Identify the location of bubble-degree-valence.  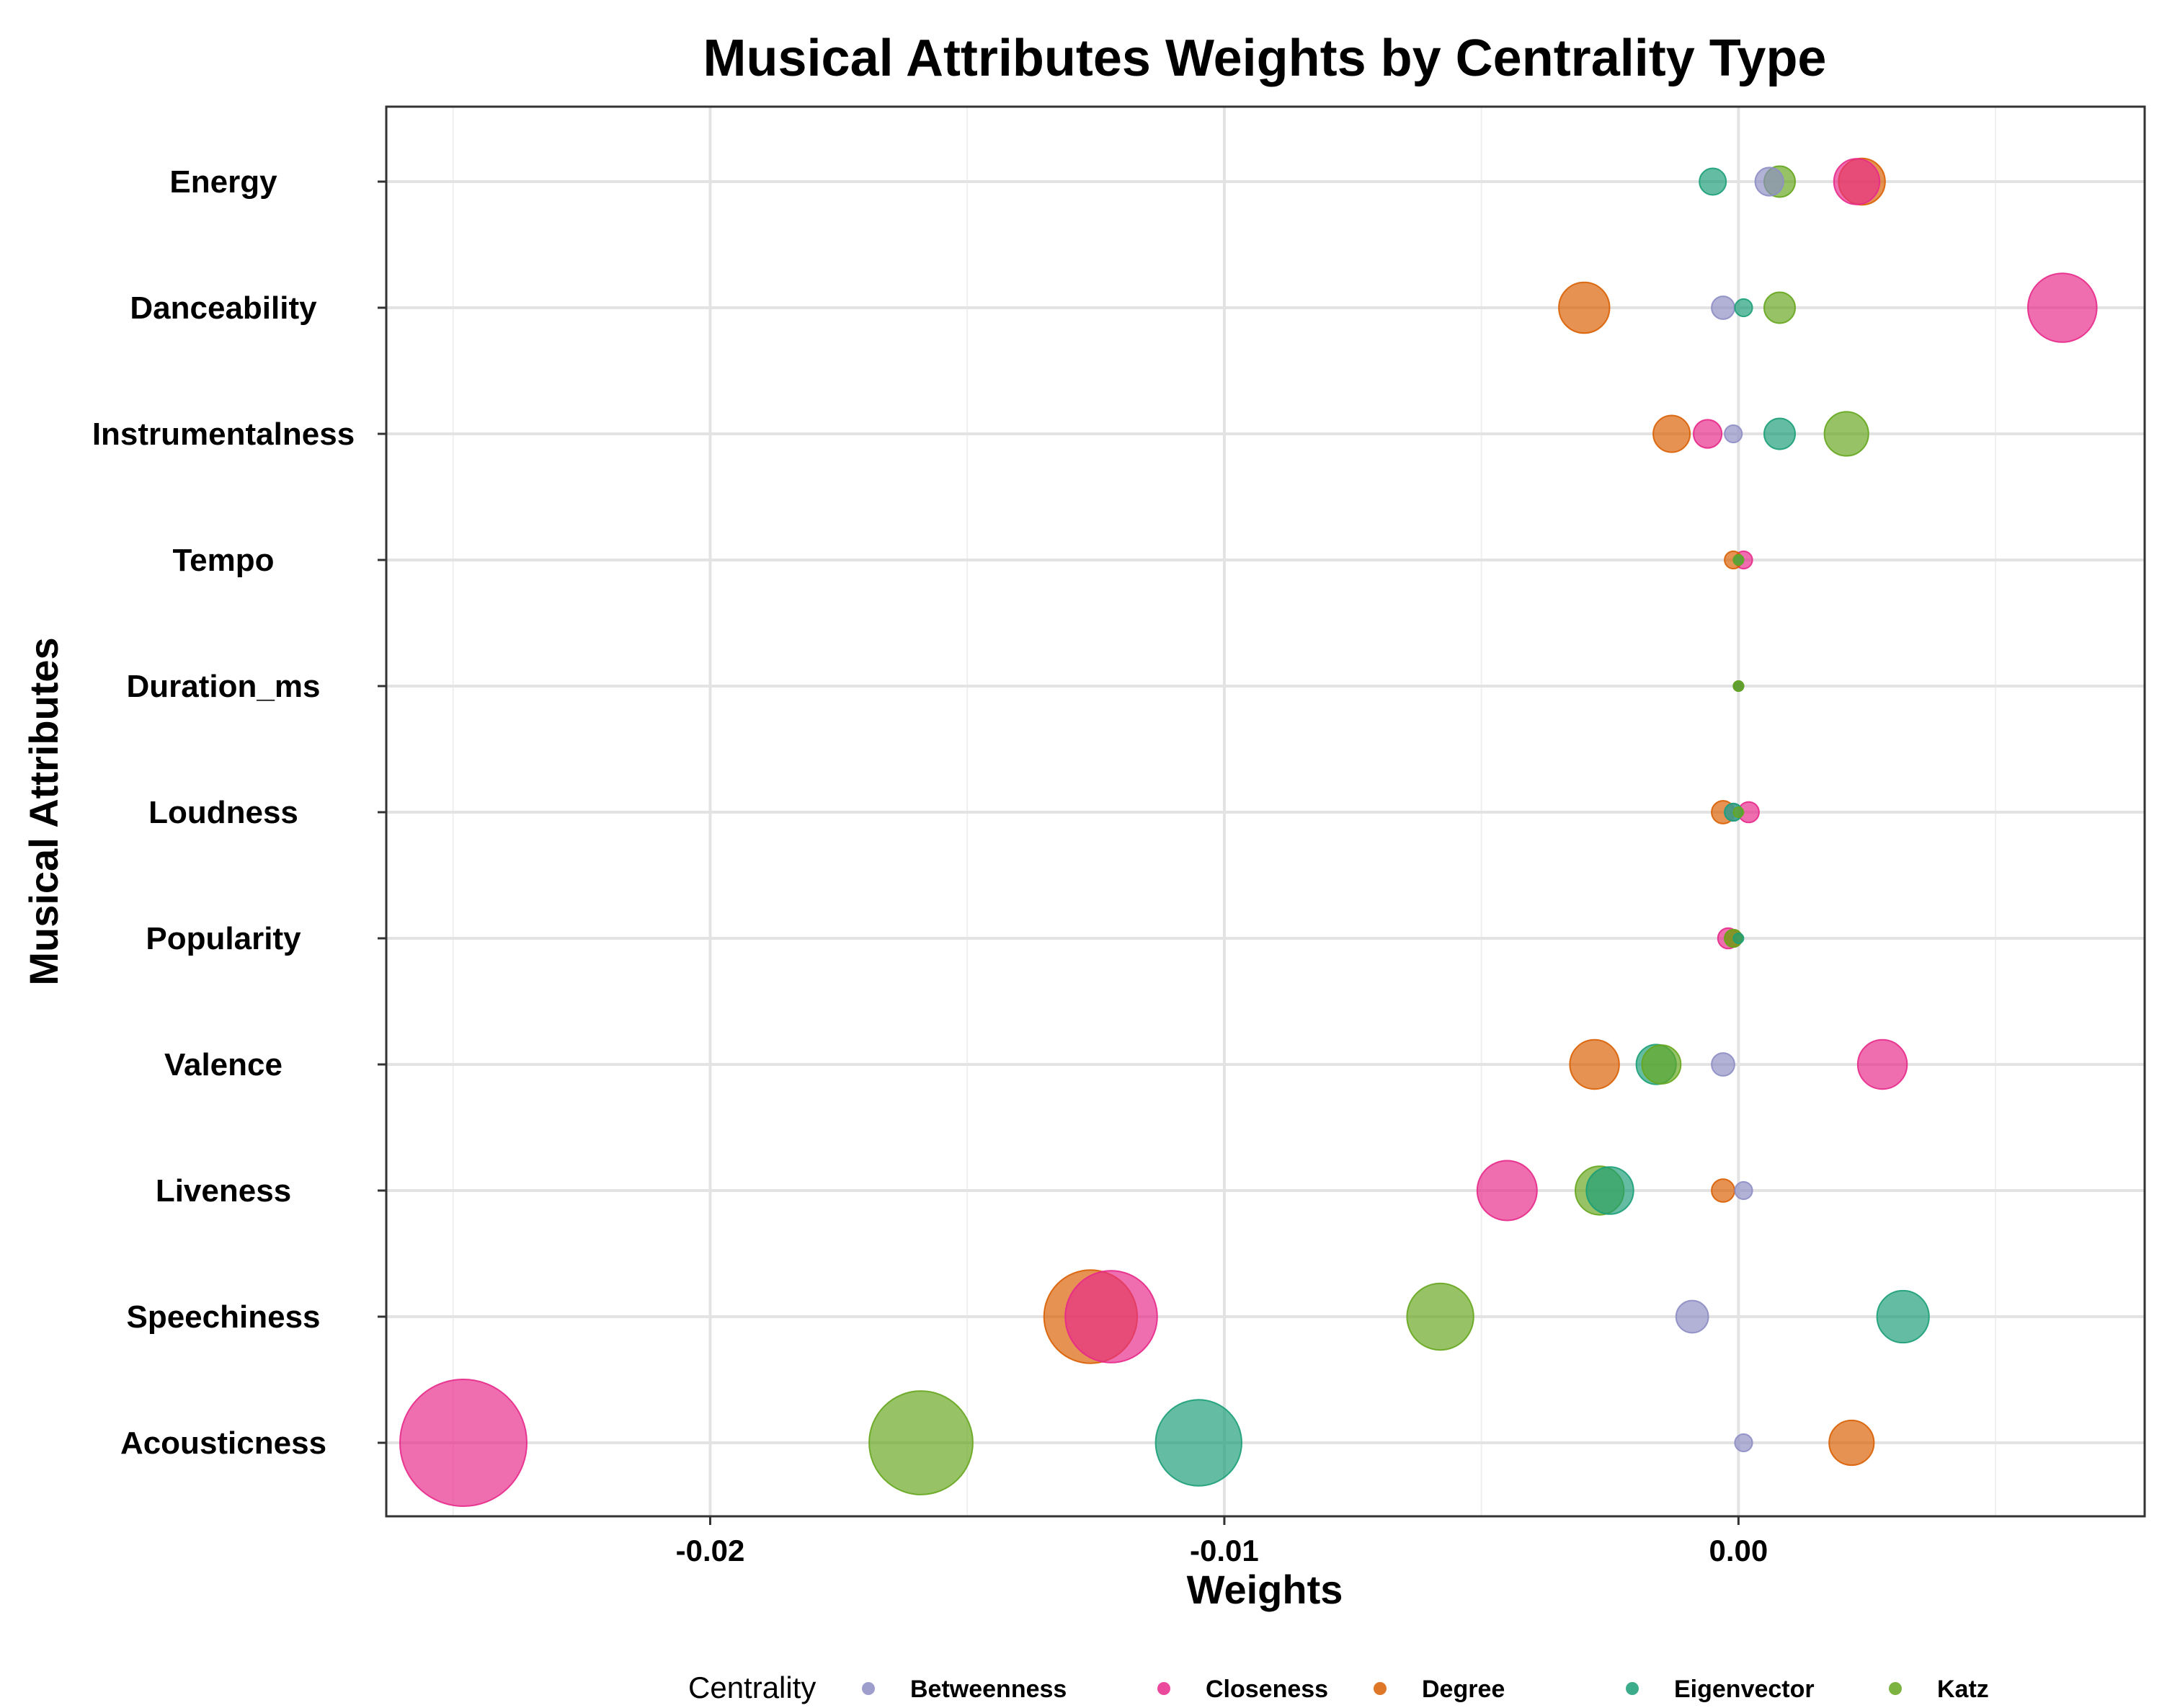
(1594, 1064).